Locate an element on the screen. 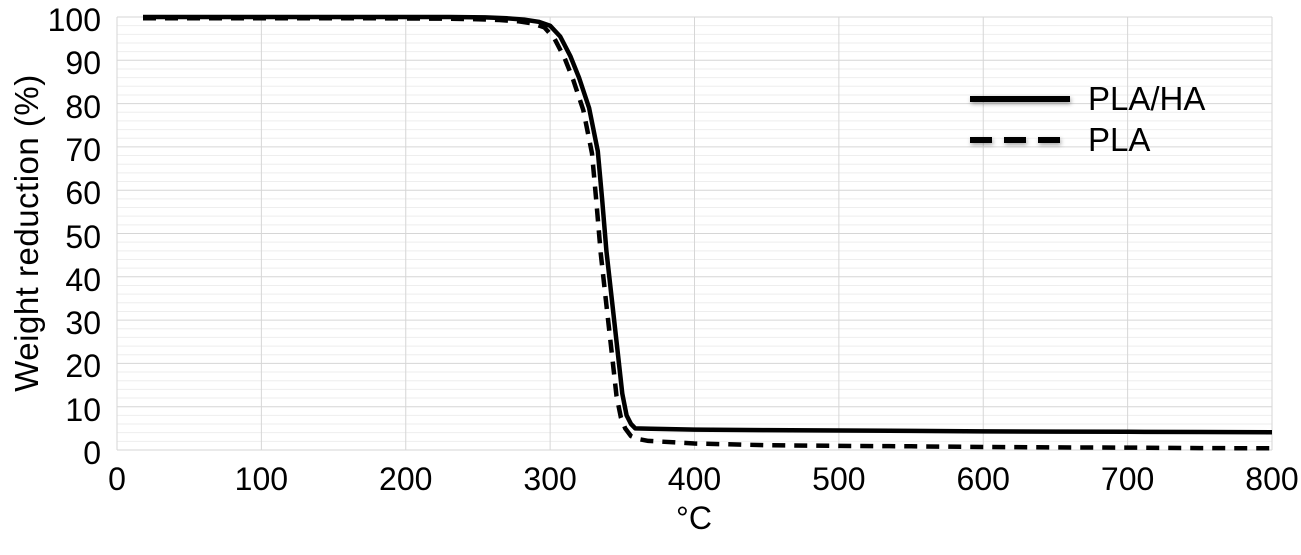 The image size is (1301, 555). legend-label-pla: PLA is located at coordinates (1119, 139).